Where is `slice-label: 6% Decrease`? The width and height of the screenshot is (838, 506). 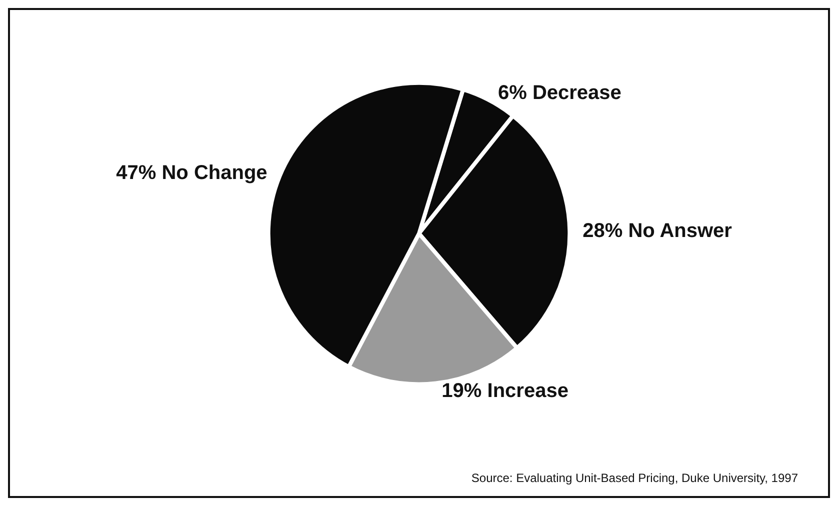
slice-label: 6% Decrease is located at coordinates (560, 93).